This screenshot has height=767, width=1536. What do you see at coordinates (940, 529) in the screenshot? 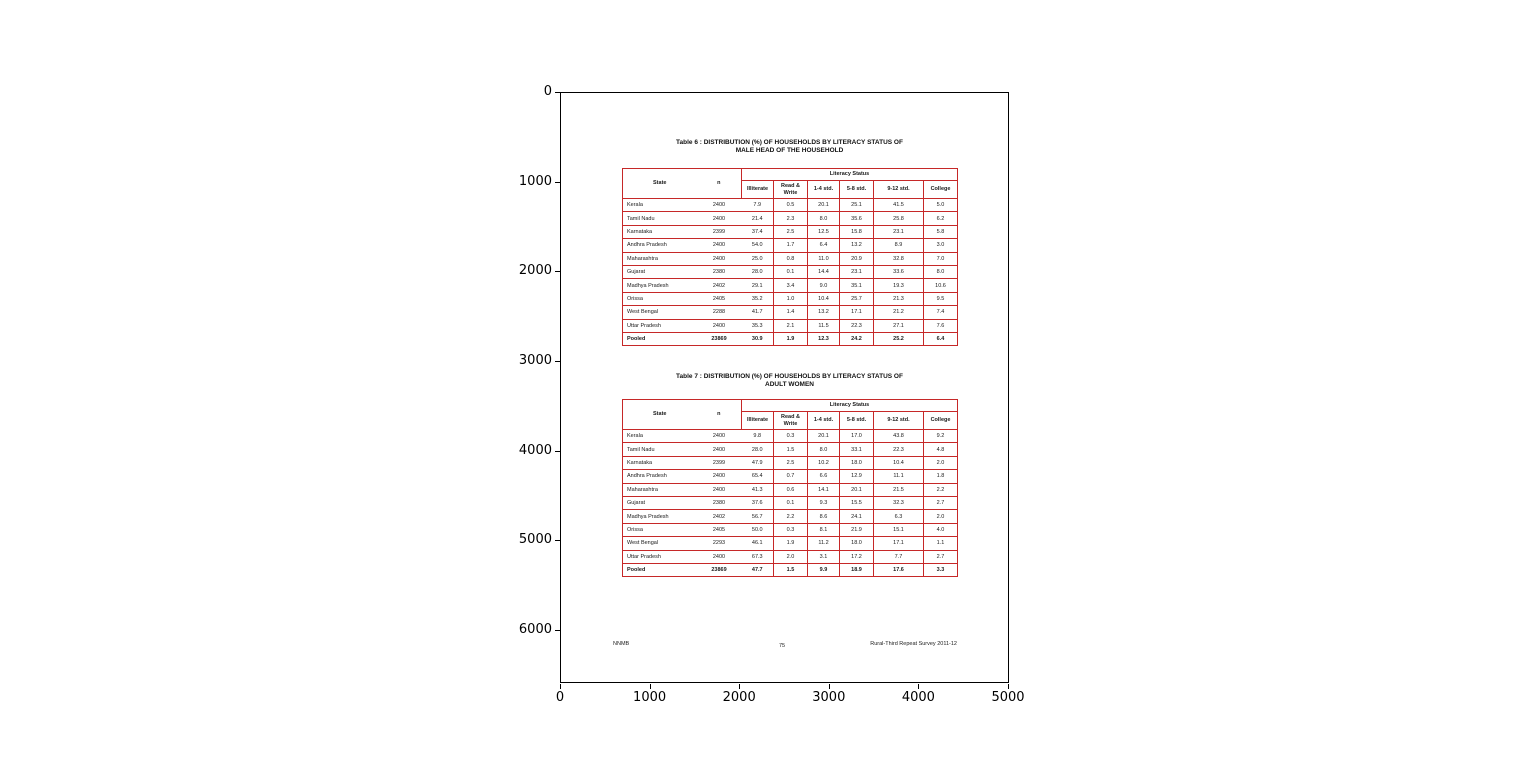
I see `value-cell: 4.0` at bounding box center [940, 529].